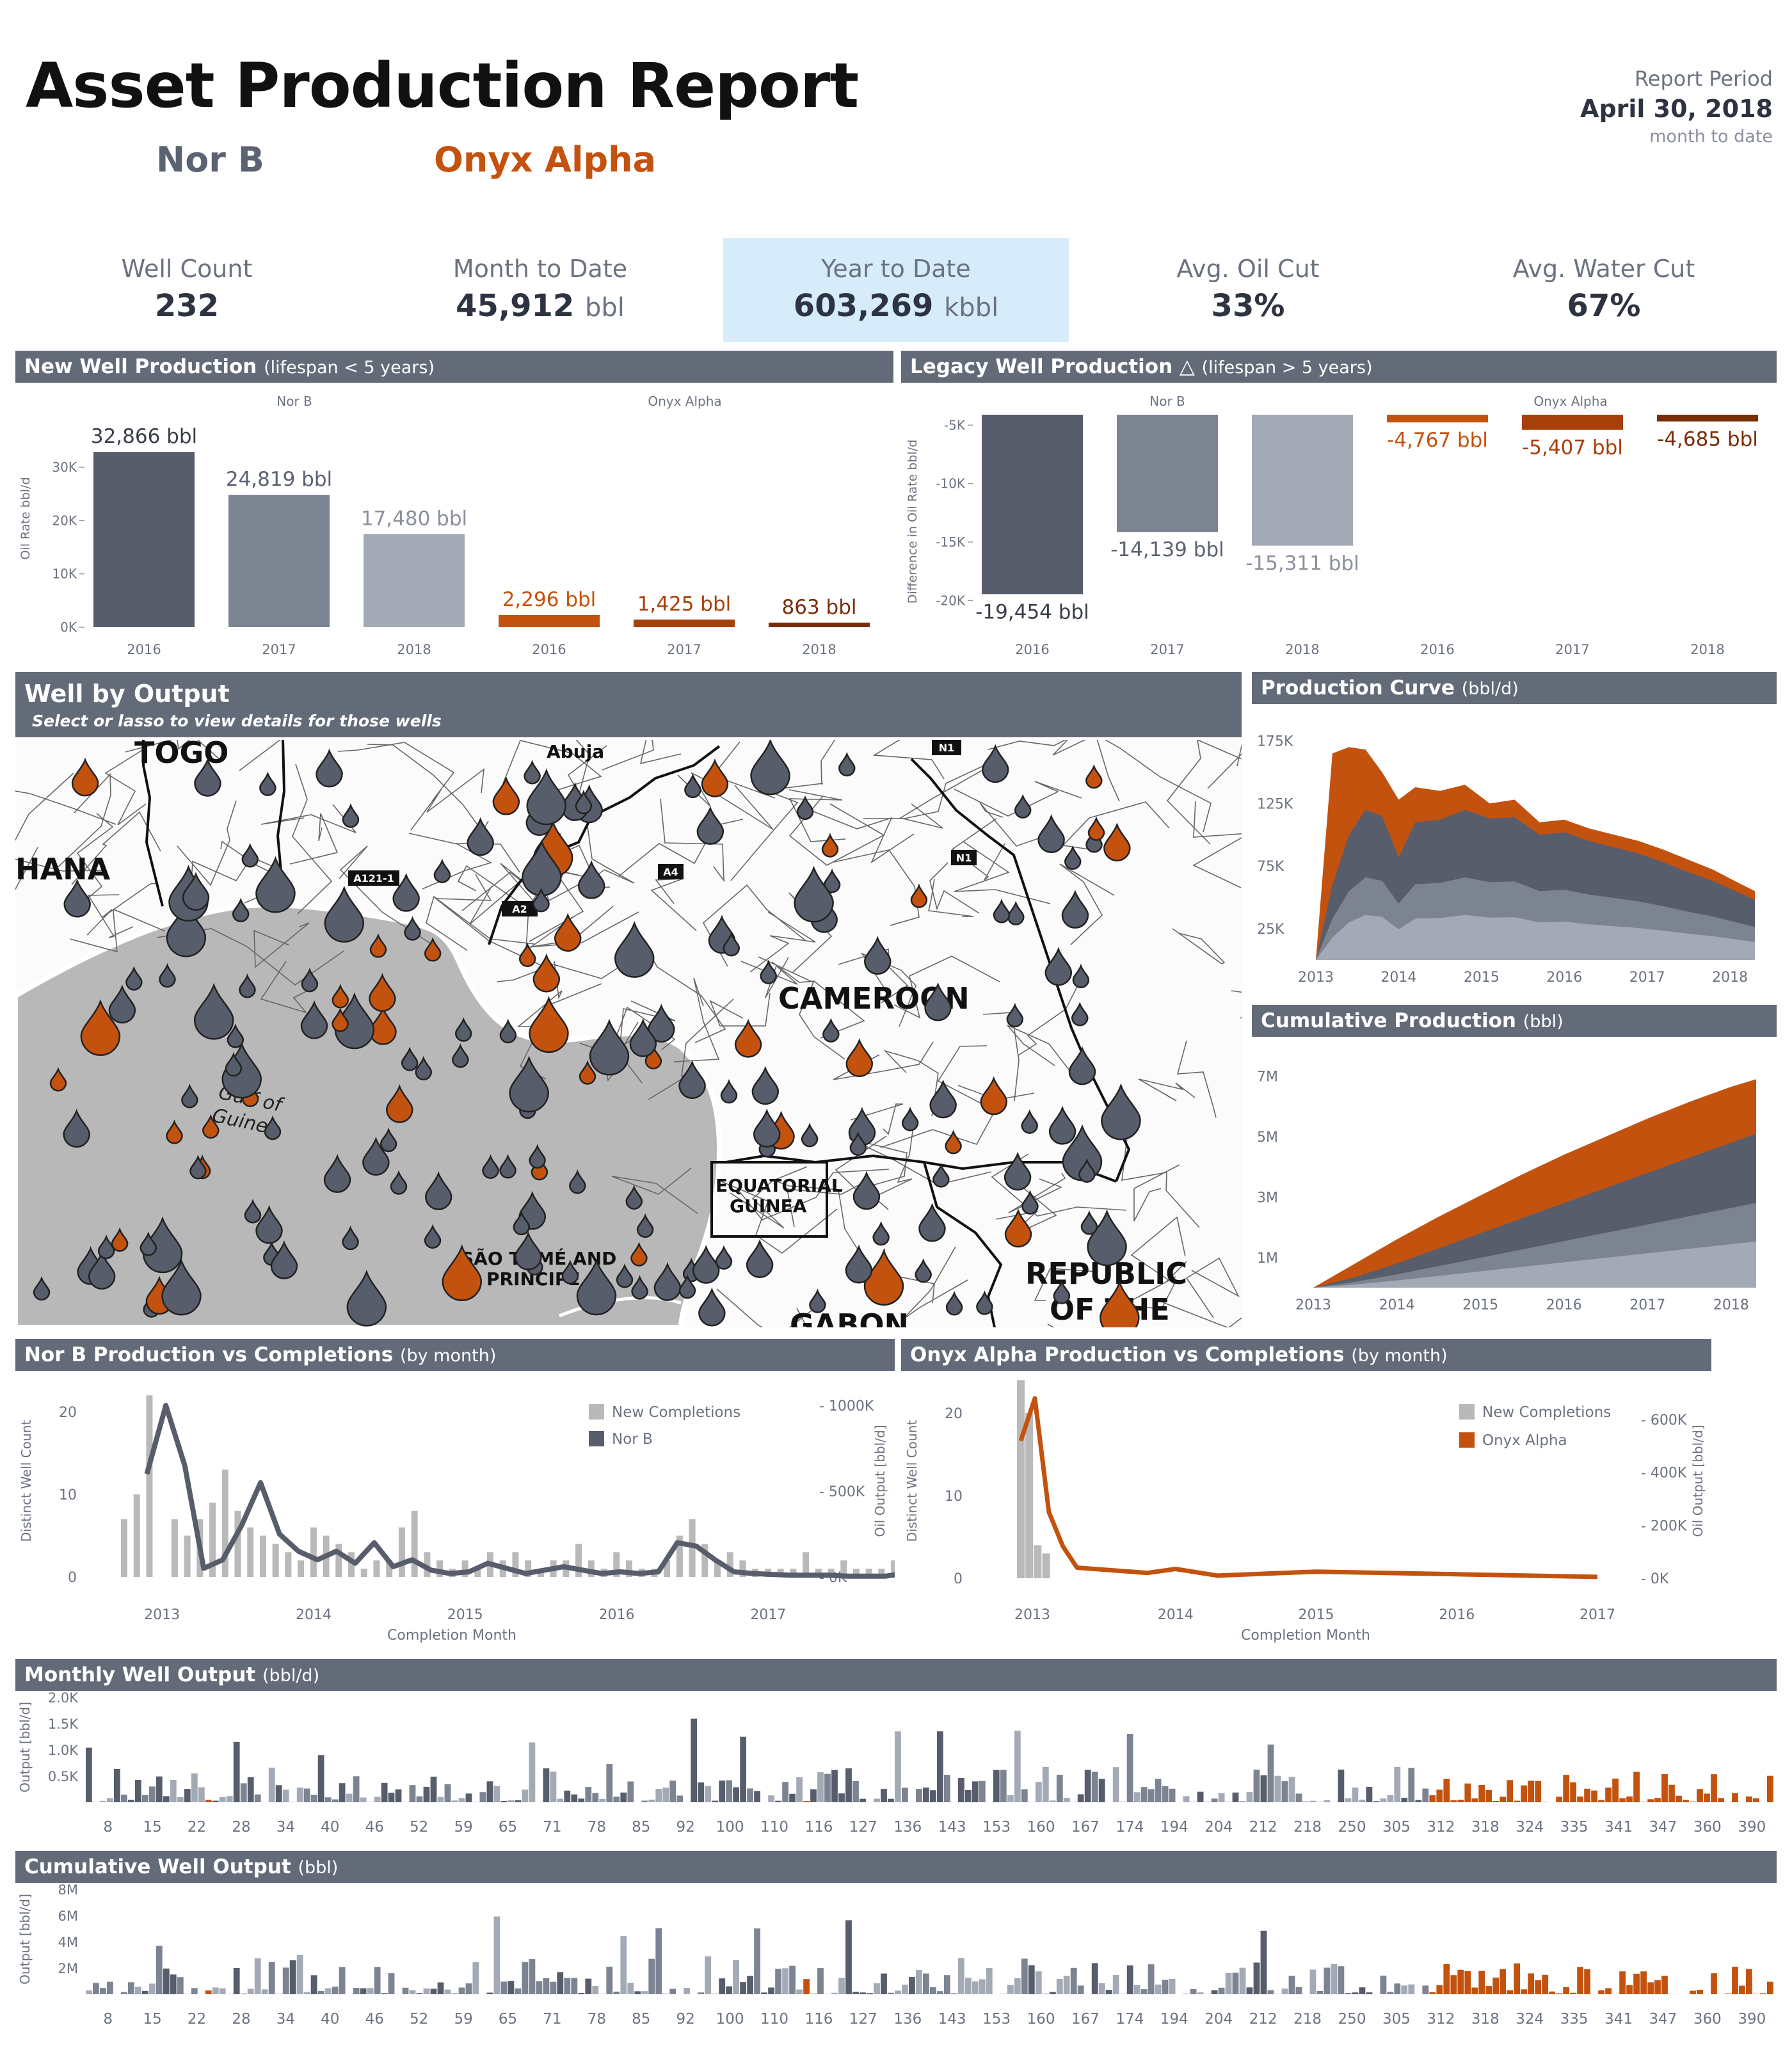 This screenshot has width=1792, height=2048. I want to click on kpi-avg-water-cut: Avg. Water Cut 67%, so click(1604, 290).